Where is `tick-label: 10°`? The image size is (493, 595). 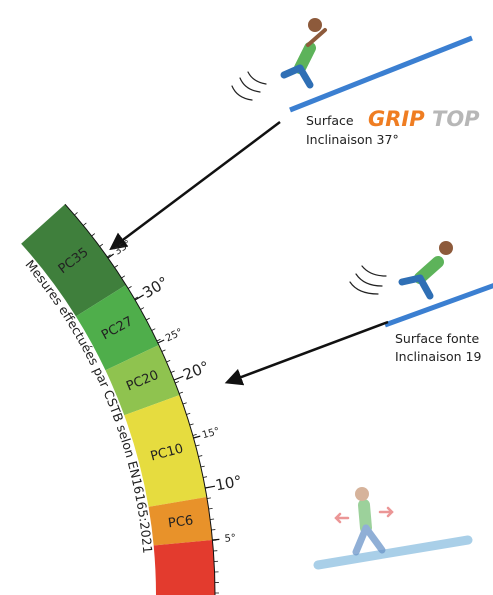
tick-label: 10° is located at coordinates (228, 483).